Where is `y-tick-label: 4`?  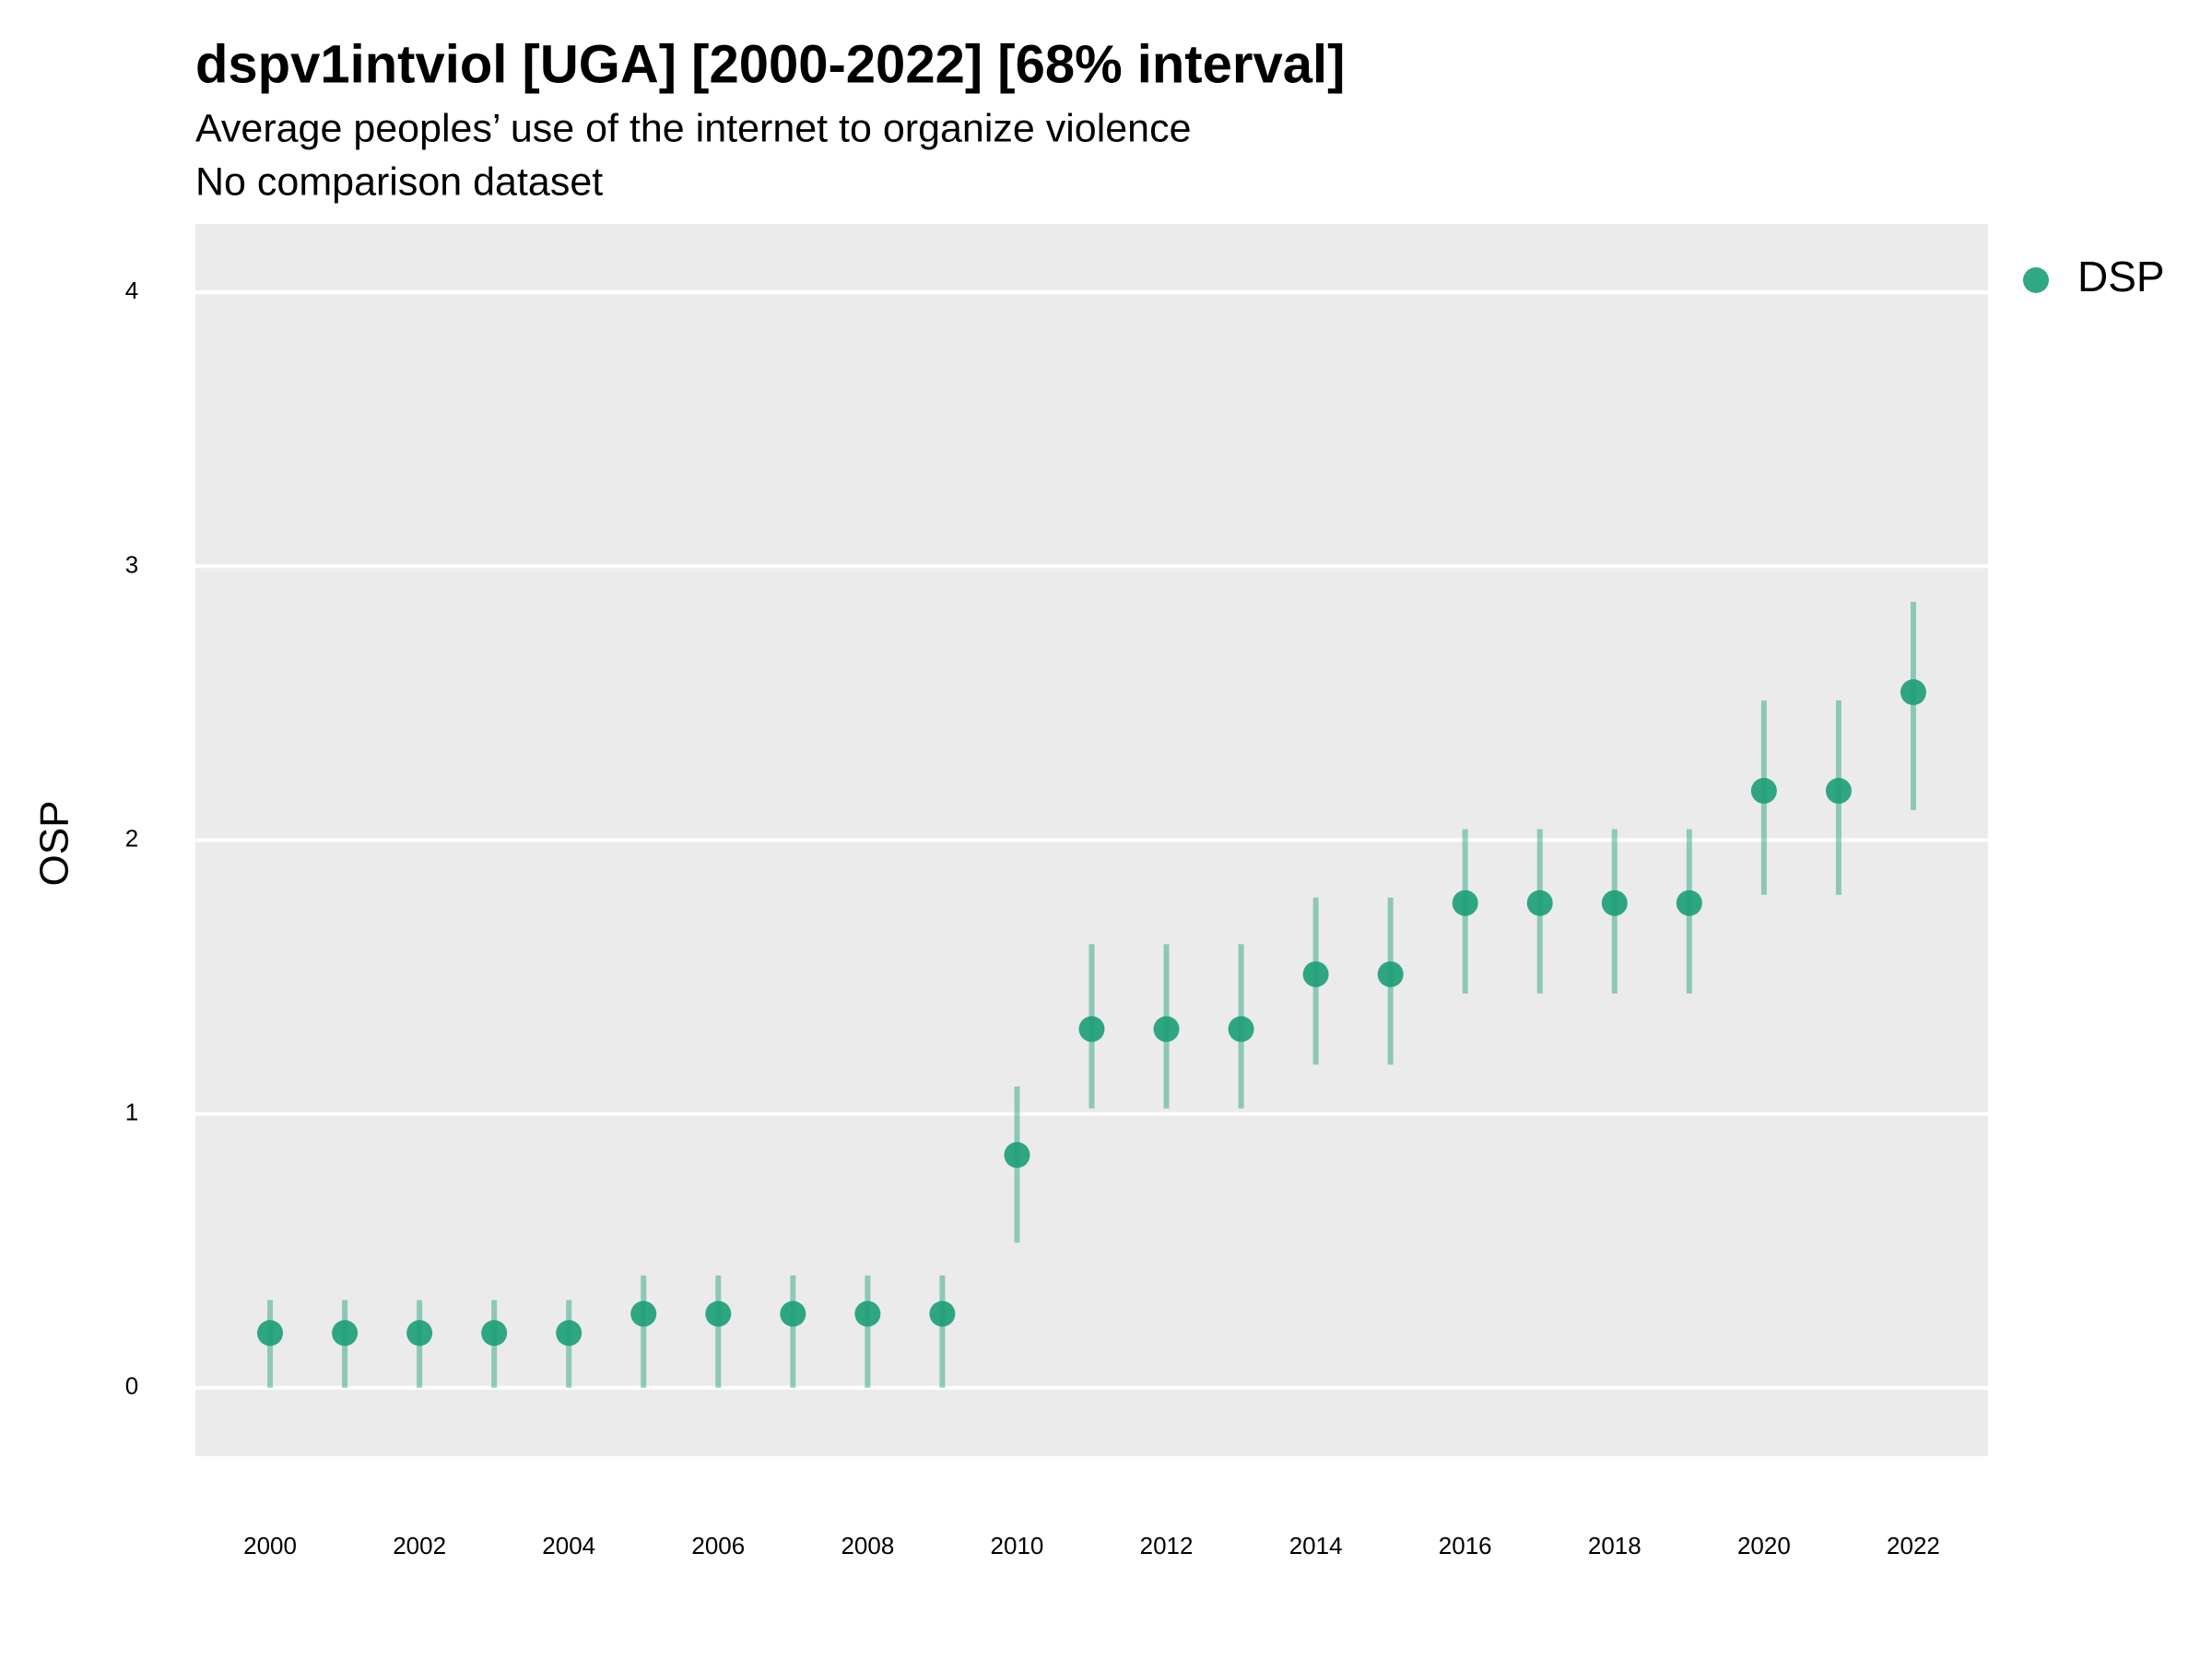
y-tick-label: 4 is located at coordinates (131, 290).